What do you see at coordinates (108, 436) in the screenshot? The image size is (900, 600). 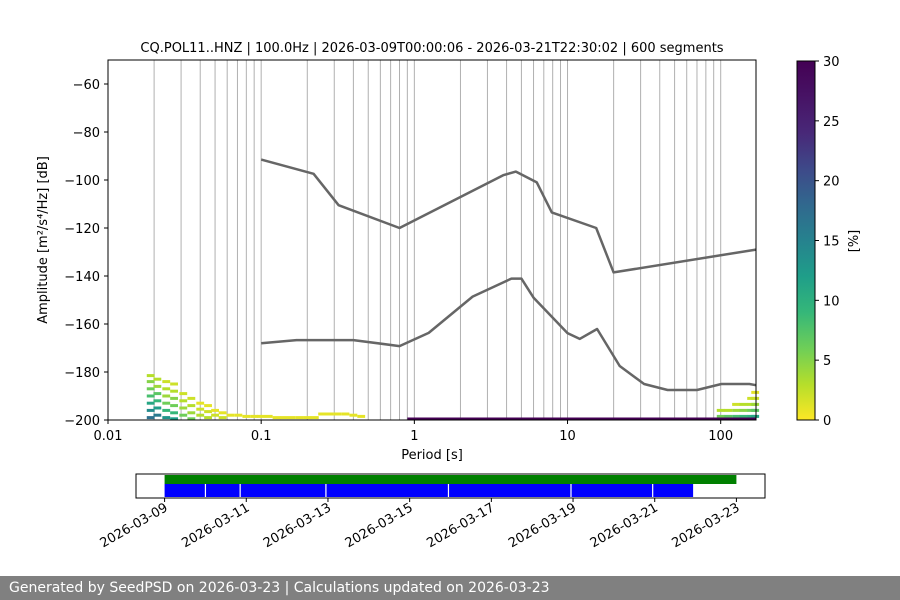 I see `x-tick-label: 0.01` at bounding box center [108, 436].